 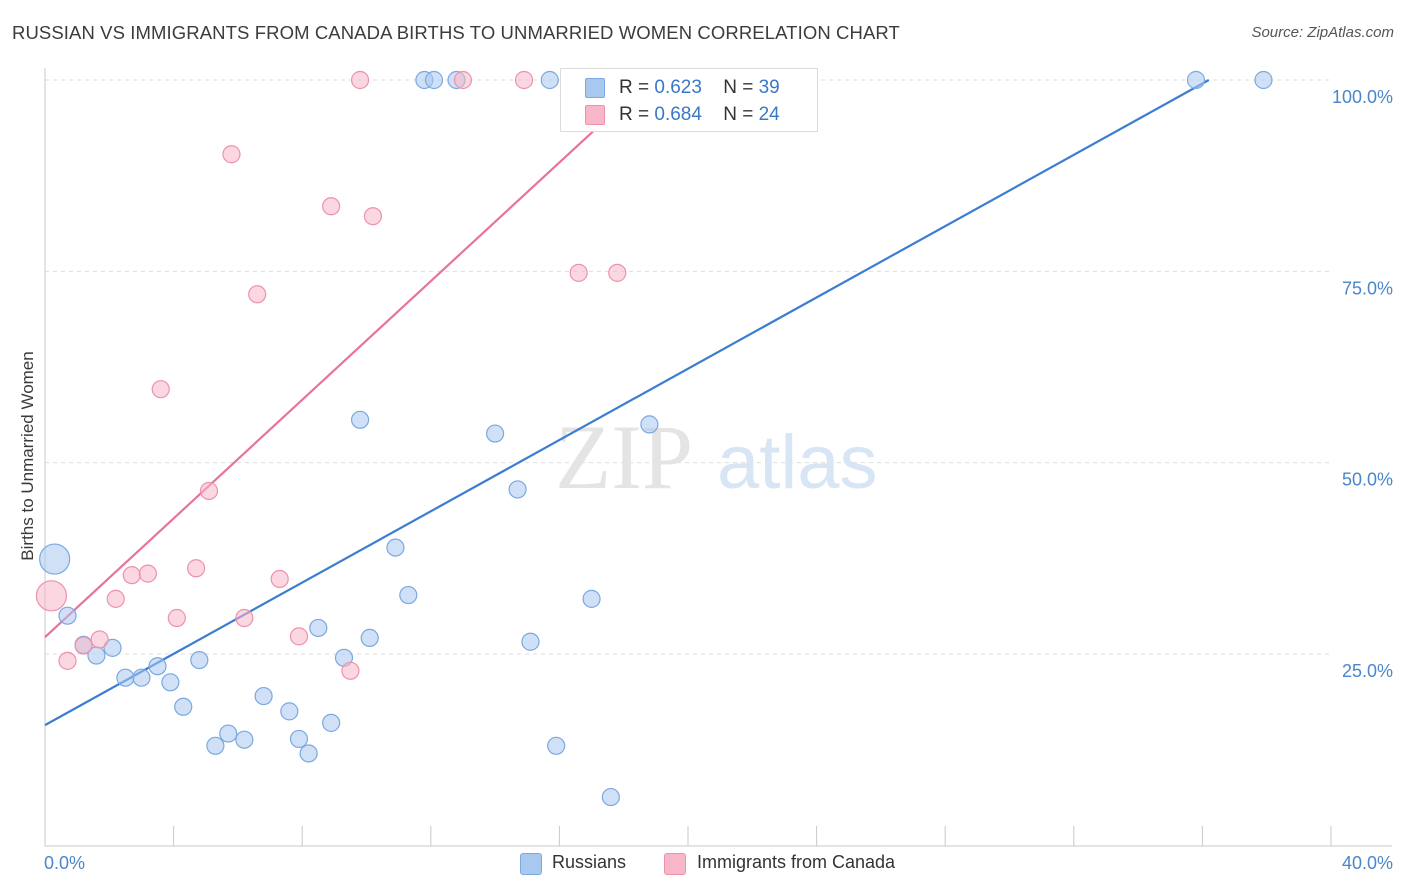 What do you see at coordinates (595, 115) in the screenshot?
I see `legend-swatch-pink` at bounding box center [595, 115].